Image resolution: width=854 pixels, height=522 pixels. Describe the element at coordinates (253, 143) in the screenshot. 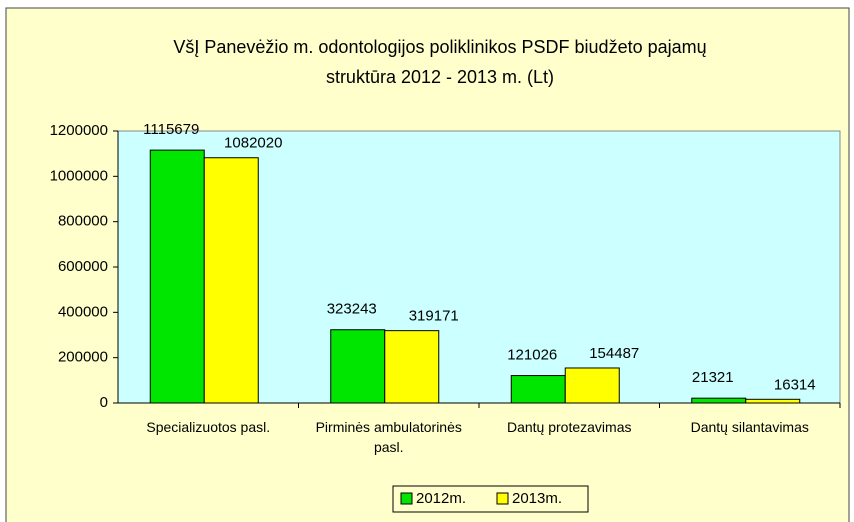

I see `data-label: 1082020` at that location.